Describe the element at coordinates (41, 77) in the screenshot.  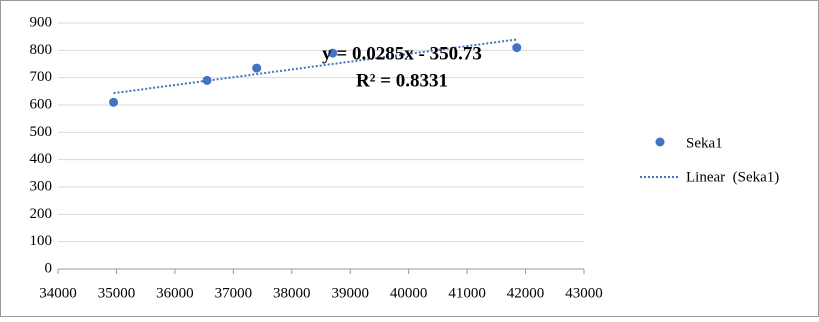
I see `y-tick-label: 700` at that location.